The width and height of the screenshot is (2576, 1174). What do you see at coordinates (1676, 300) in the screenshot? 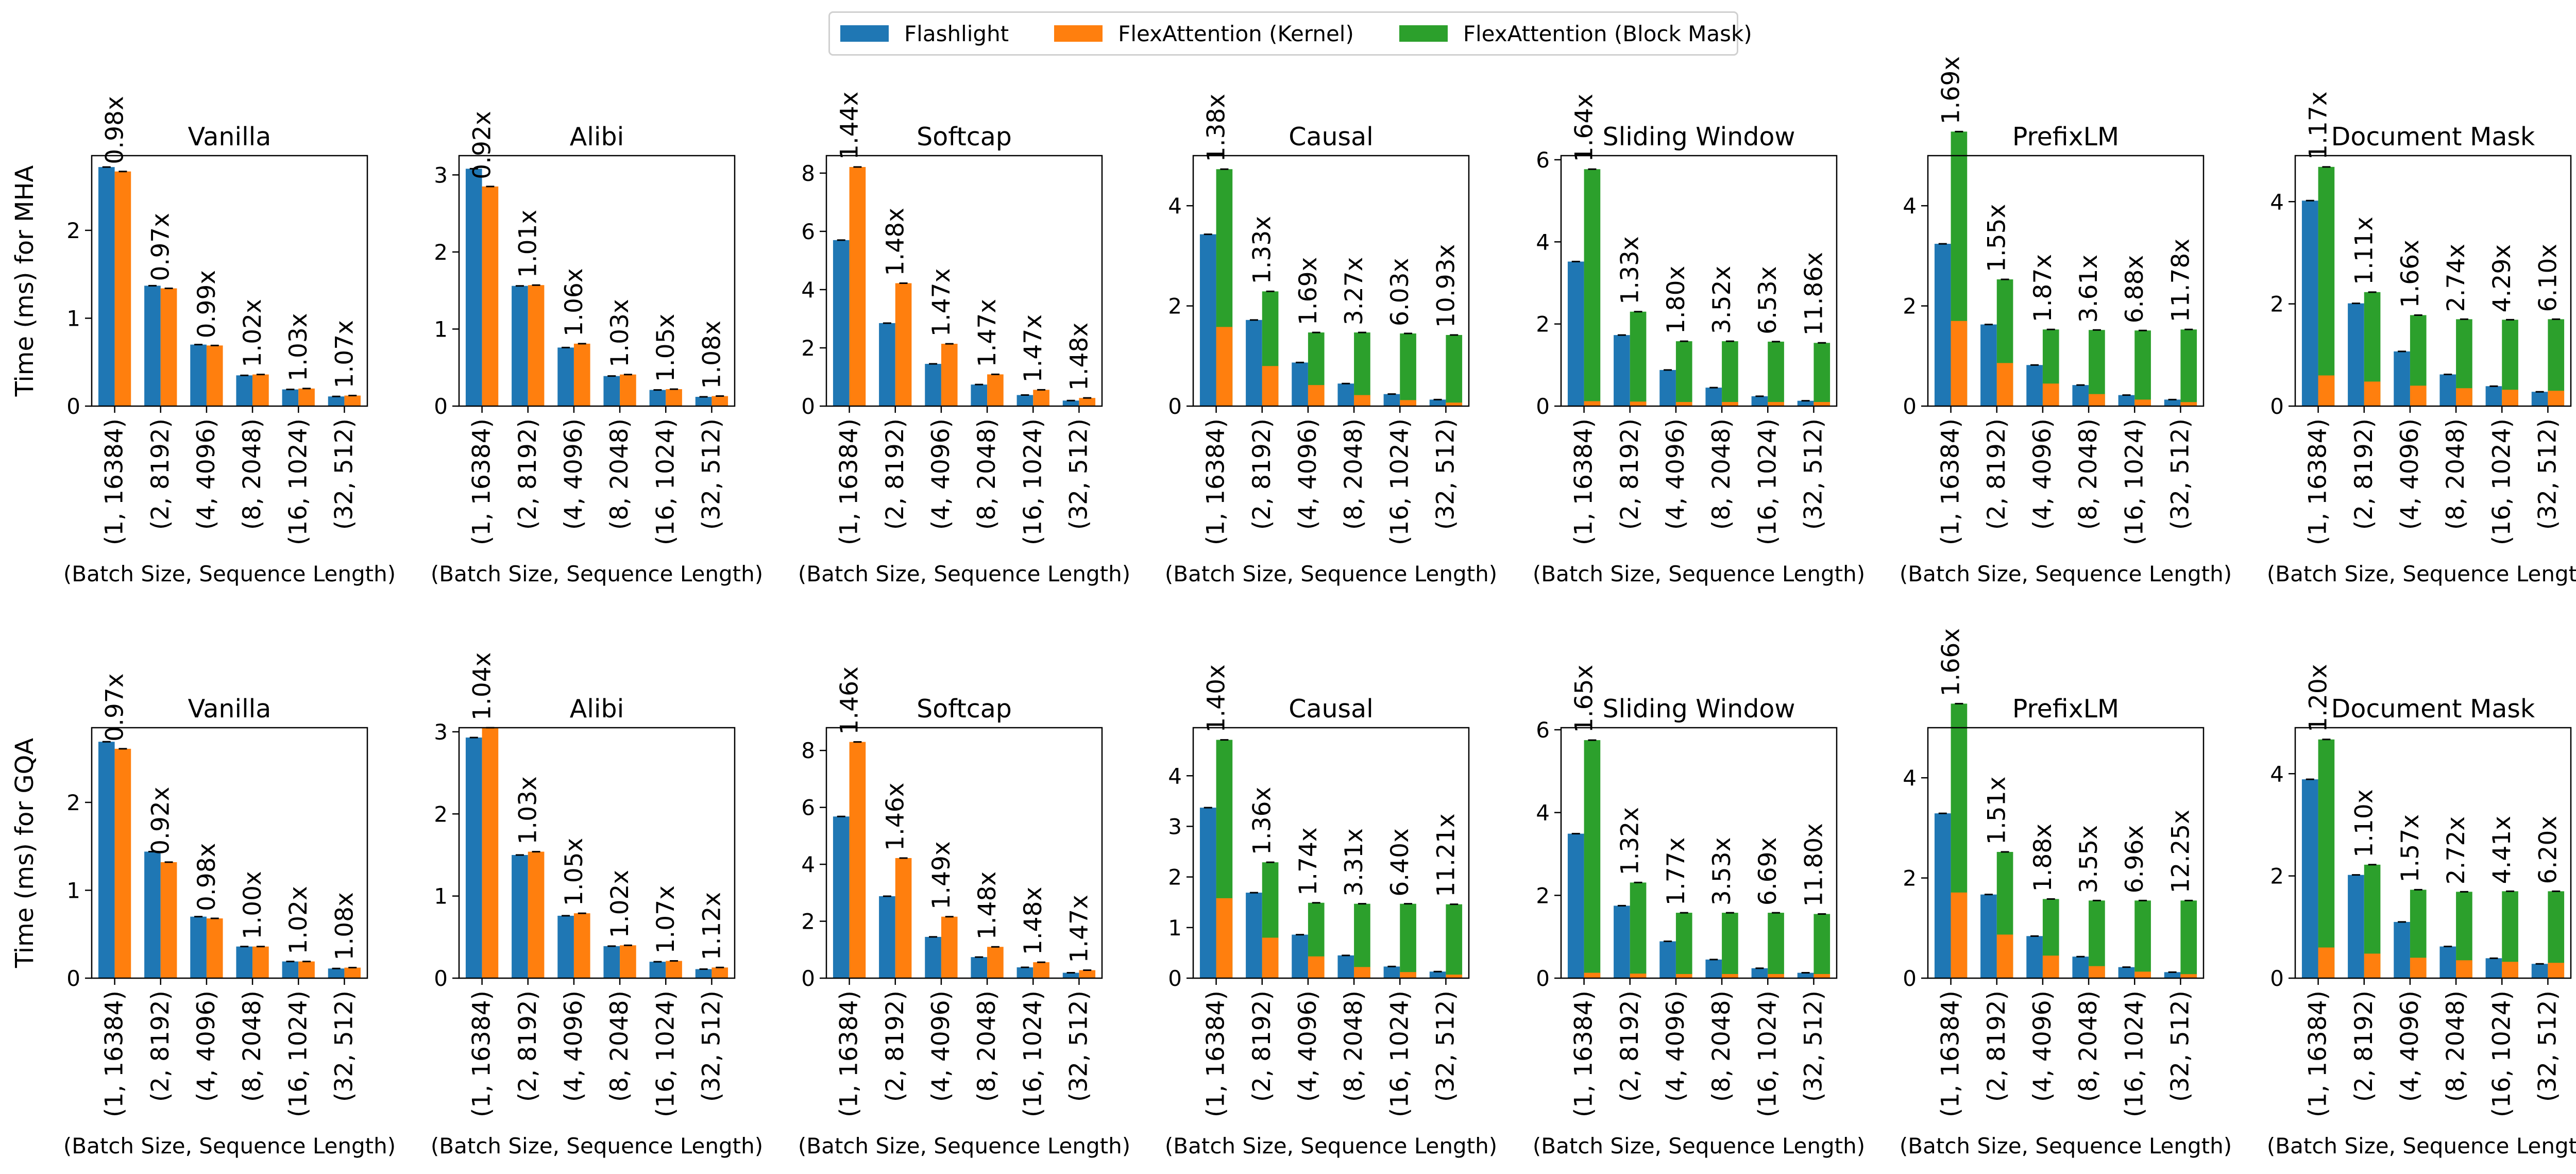
I see `speedup-label: 1.80x` at bounding box center [1676, 300].